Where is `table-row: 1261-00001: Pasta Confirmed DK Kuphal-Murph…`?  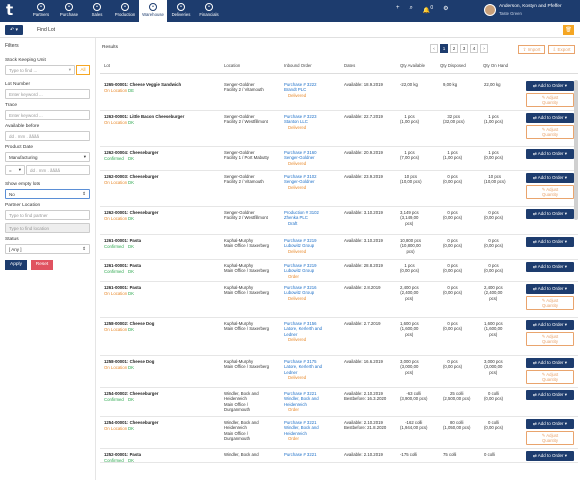
table-row: 1261-00001: Pasta Confirmed DK Kuphal-Murph… is located at coordinates (339, 271).